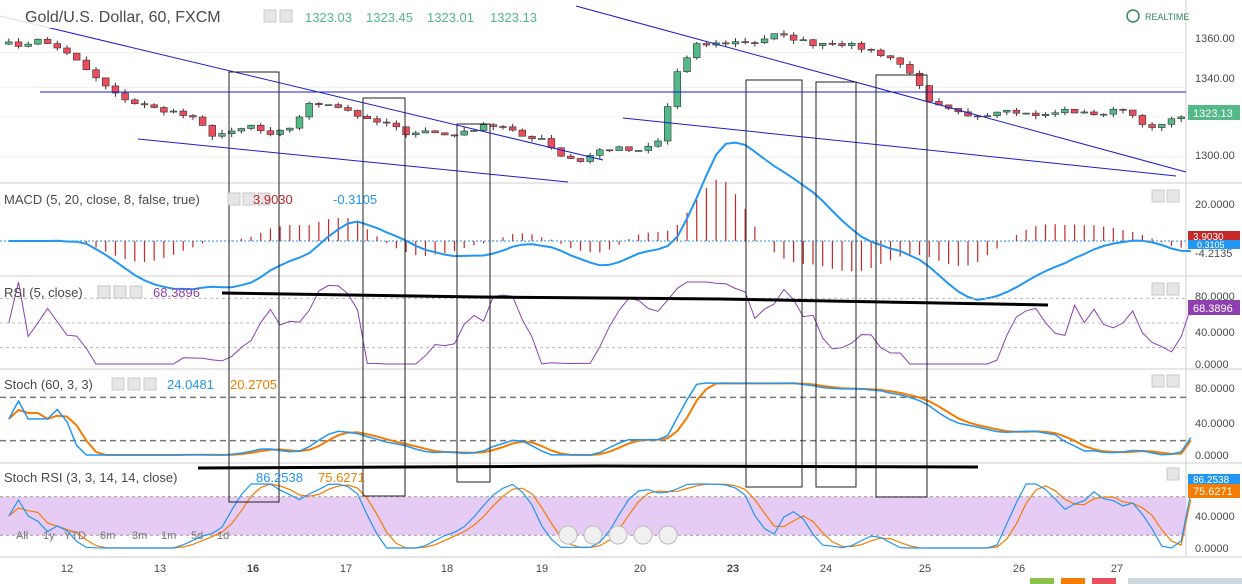 The height and width of the screenshot is (584, 1242). Describe the element at coordinates (120, 292) in the screenshot. I see `rsi-settings-icon` at that location.